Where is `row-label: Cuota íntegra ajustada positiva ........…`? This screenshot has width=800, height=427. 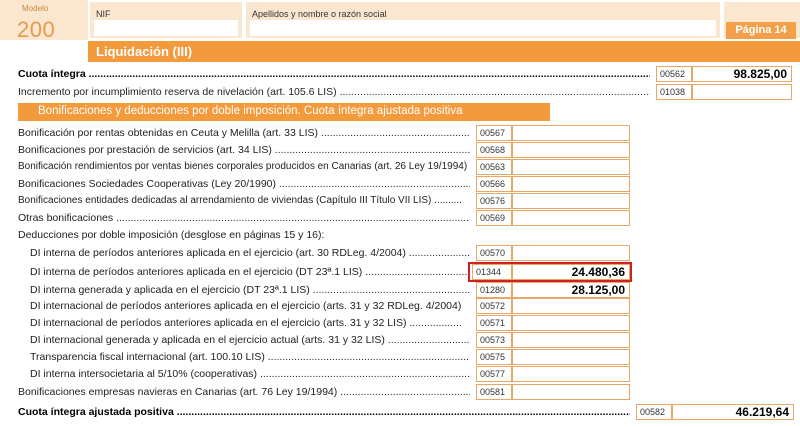
row-label: Cuota íntegra ajustada positiva ........… is located at coordinates (324, 412).